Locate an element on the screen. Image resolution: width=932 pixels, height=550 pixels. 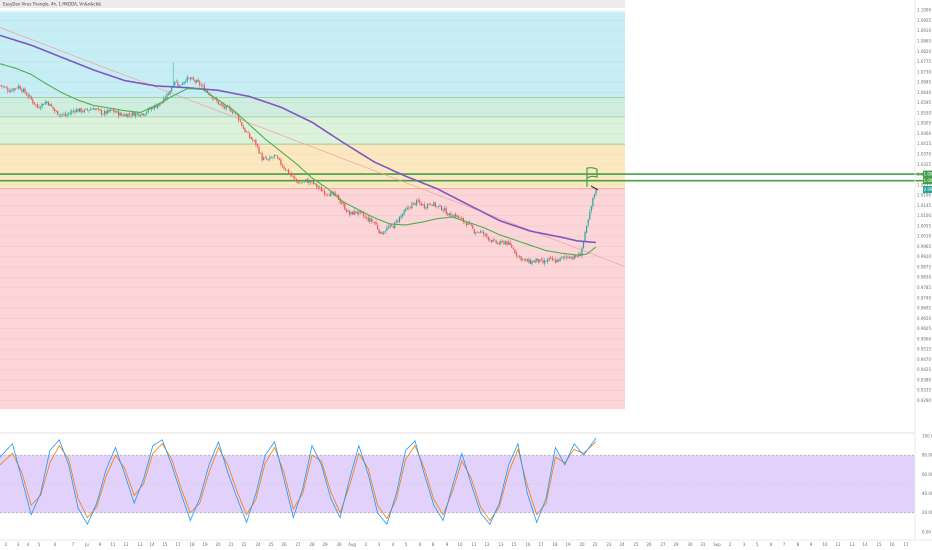
arrow-drawing is located at coordinates (594, 188).